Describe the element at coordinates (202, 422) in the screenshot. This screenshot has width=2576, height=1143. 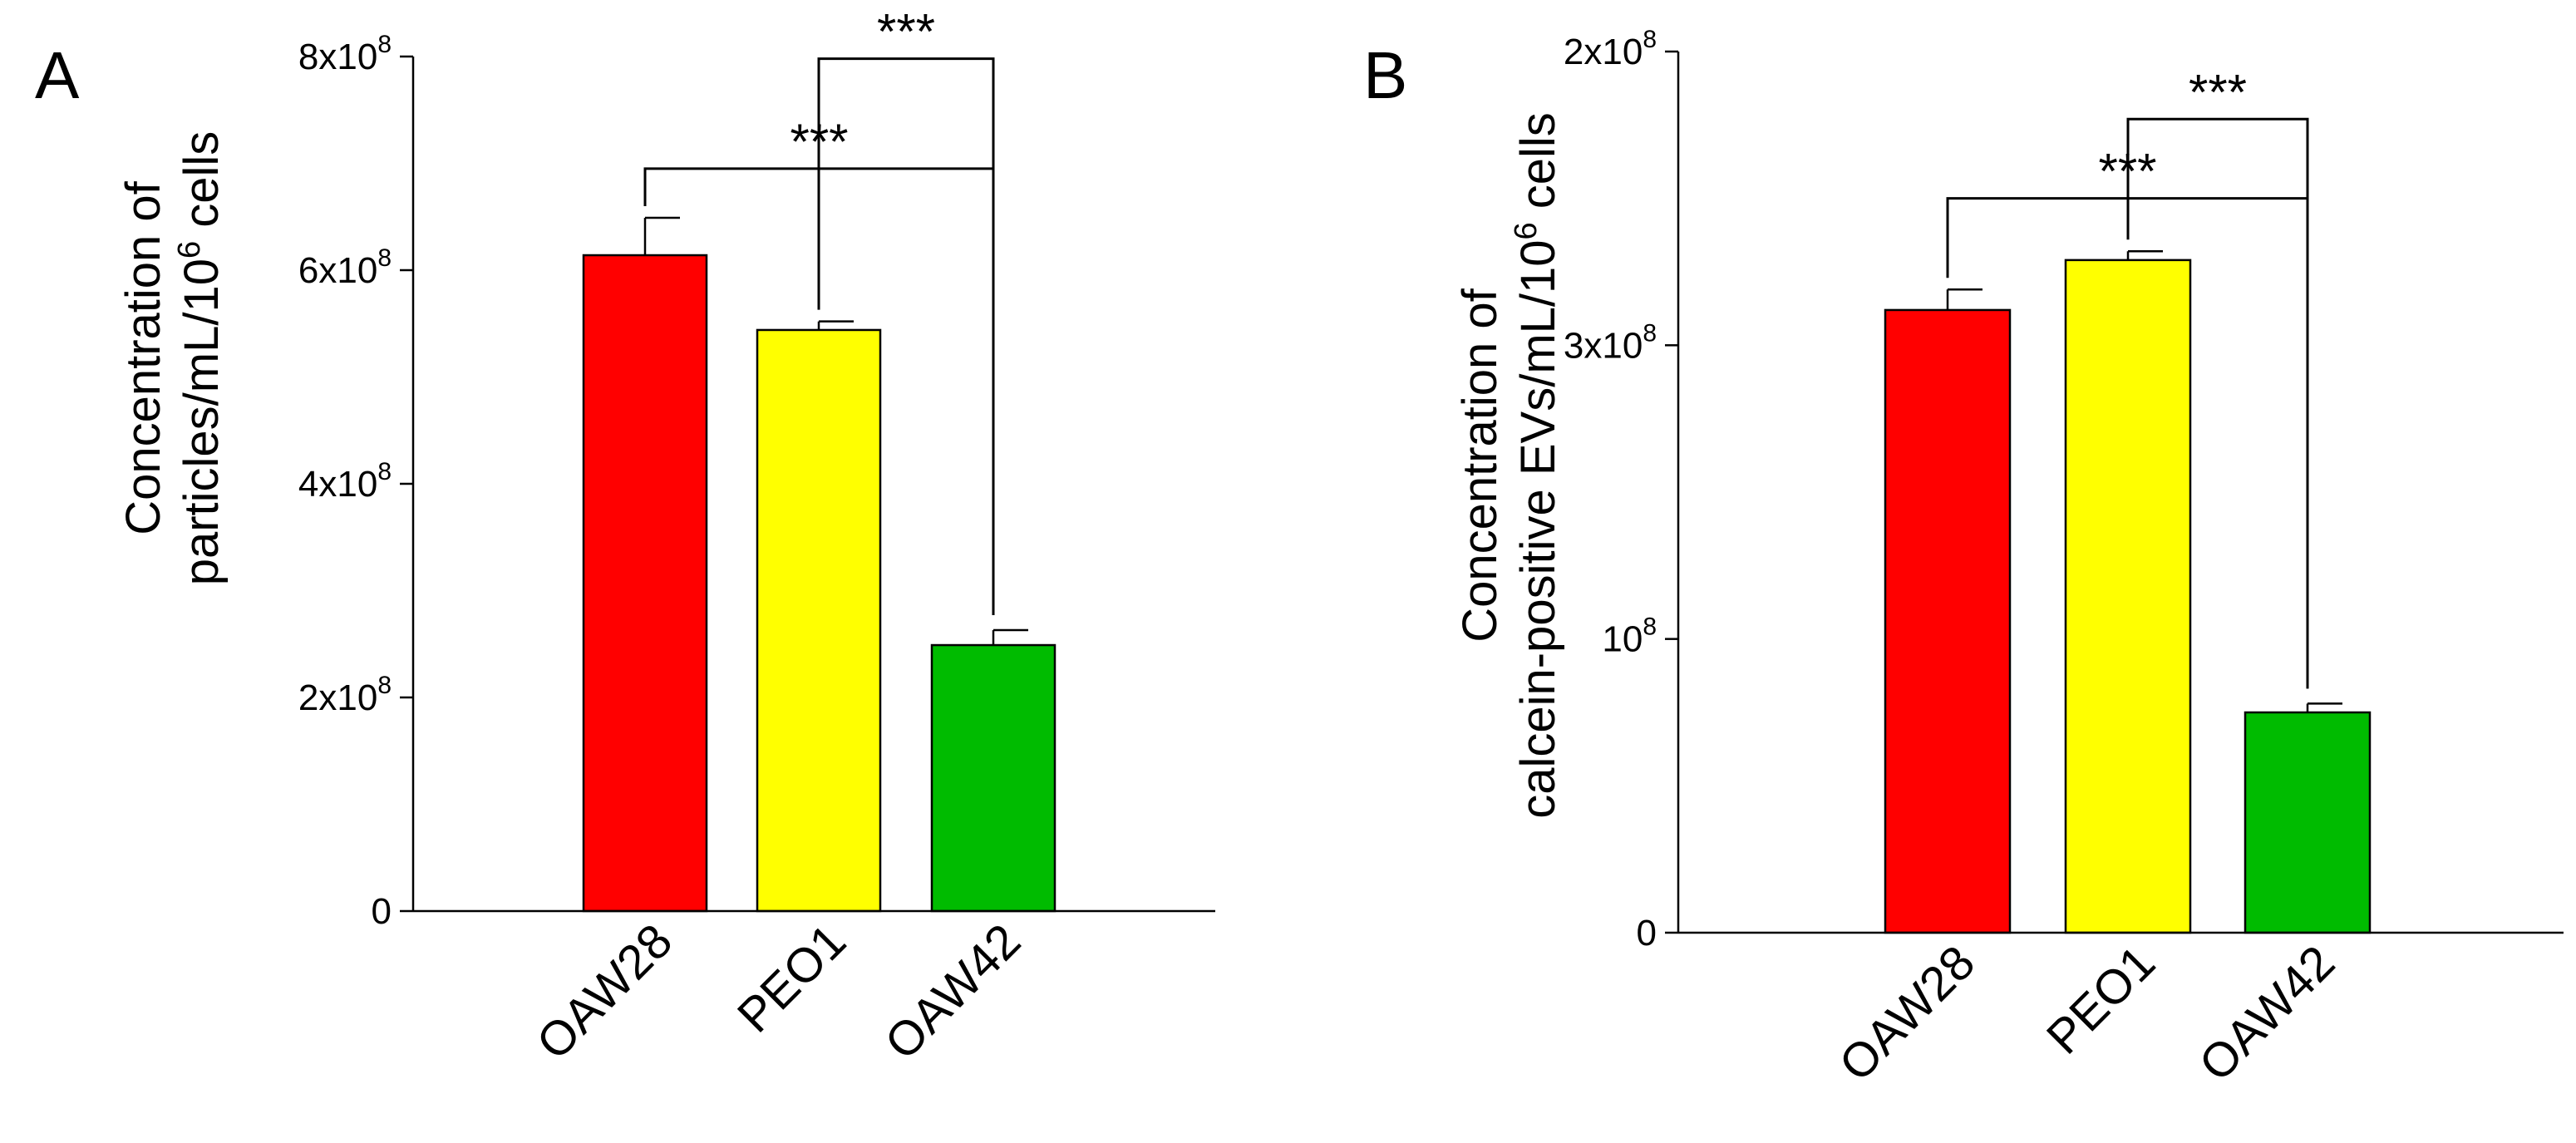
I see `panel-a-ylabel-line2-pre: particles/mL/10` at that location.